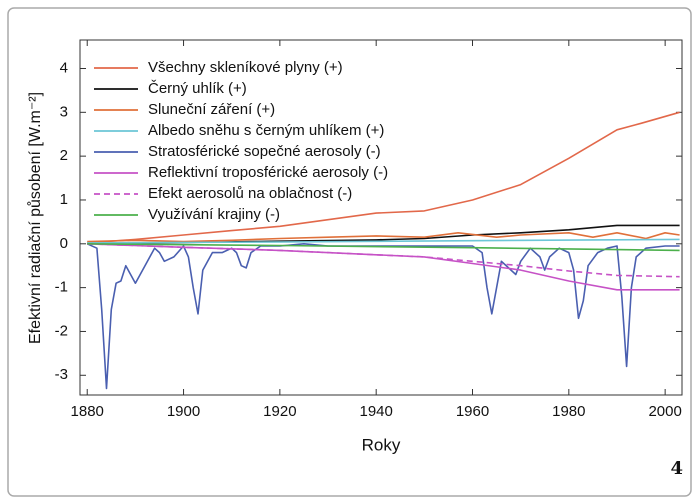 The height and width of the screenshot is (504, 699). What do you see at coordinates (568, 411) in the screenshot?
I see `x-tick-label: 1980` at bounding box center [568, 411].